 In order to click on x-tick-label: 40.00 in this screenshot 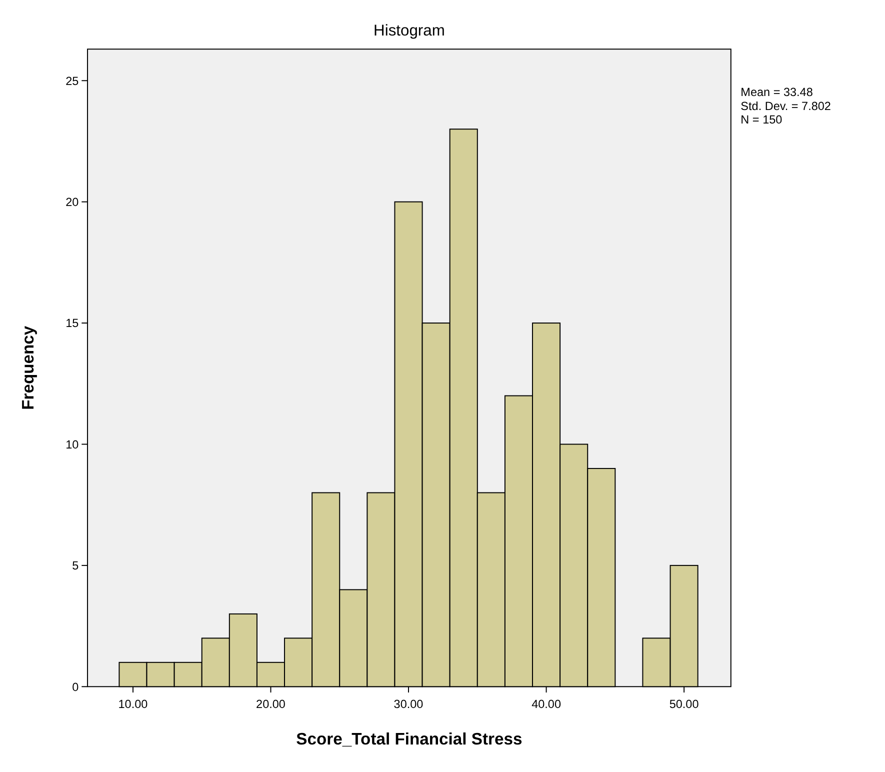, I will do `click(547, 705)`.